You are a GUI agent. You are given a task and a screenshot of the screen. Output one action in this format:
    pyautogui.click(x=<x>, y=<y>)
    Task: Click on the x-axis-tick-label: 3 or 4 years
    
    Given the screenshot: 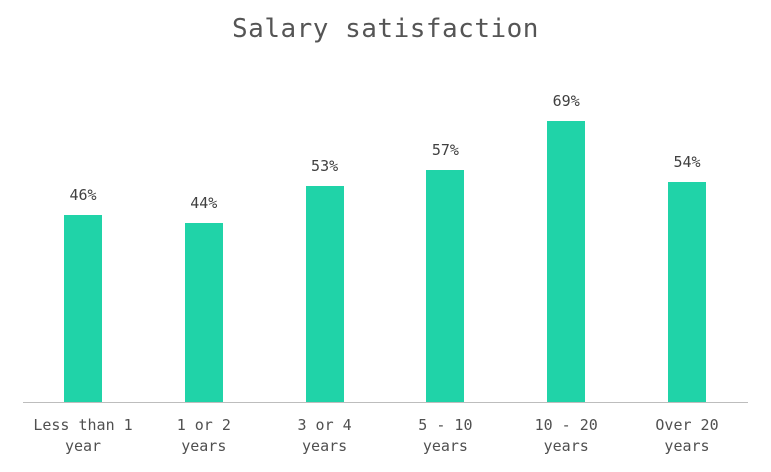 What is the action you would take?
    pyautogui.click(x=324, y=435)
    